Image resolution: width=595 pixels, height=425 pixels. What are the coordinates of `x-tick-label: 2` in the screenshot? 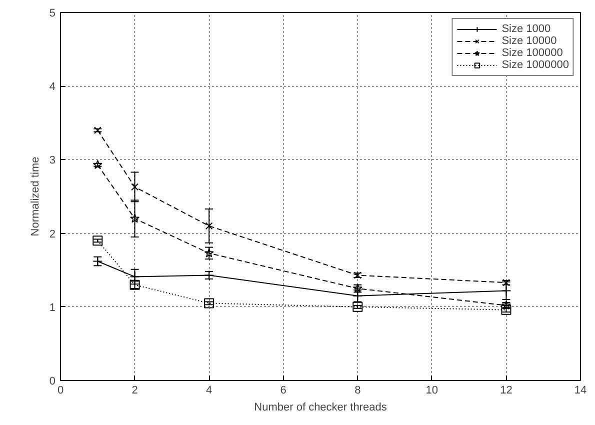 It's located at (135, 390).